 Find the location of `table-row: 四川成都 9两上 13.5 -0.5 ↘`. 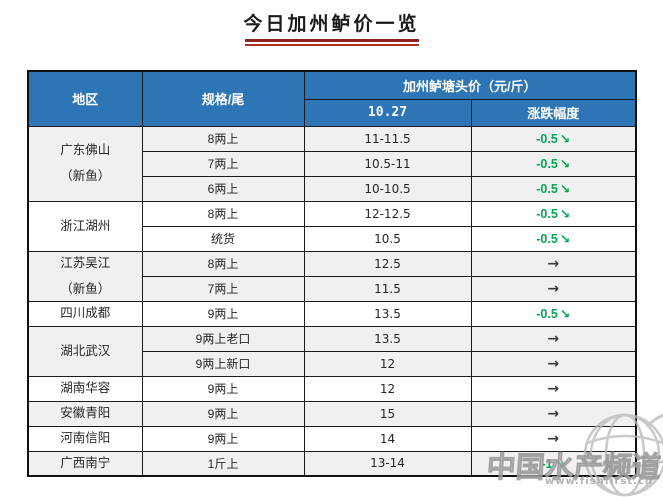

table-row: 四川成都 9两上 13.5 -0.5 ↘ is located at coordinates (332, 313).